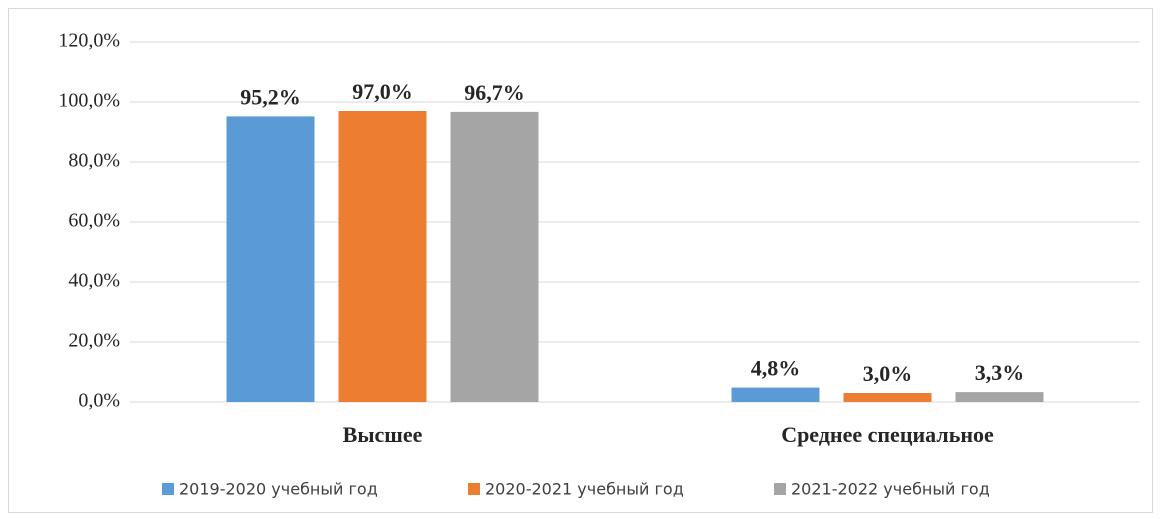 The width and height of the screenshot is (1161, 519). Describe the element at coordinates (382, 91) in the screenshot. I see `value-label: 97,0%` at that location.